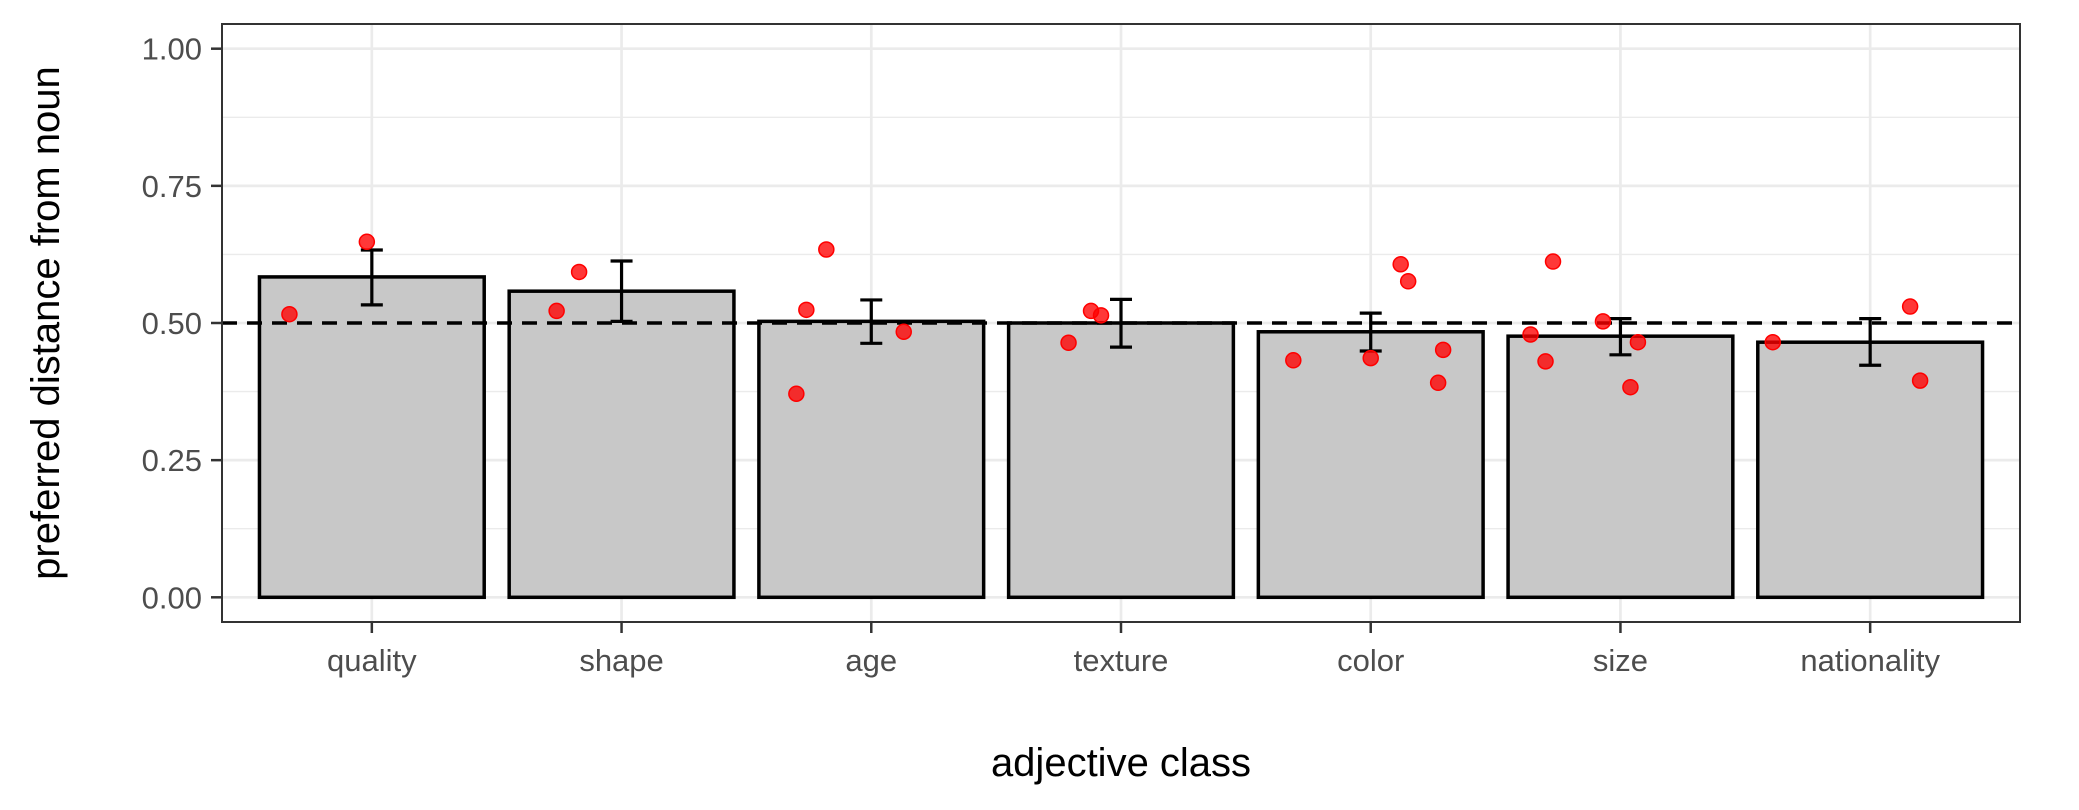  What do you see at coordinates (172, 323) in the screenshot?
I see `y-tick-label: 0.50` at bounding box center [172, 323].